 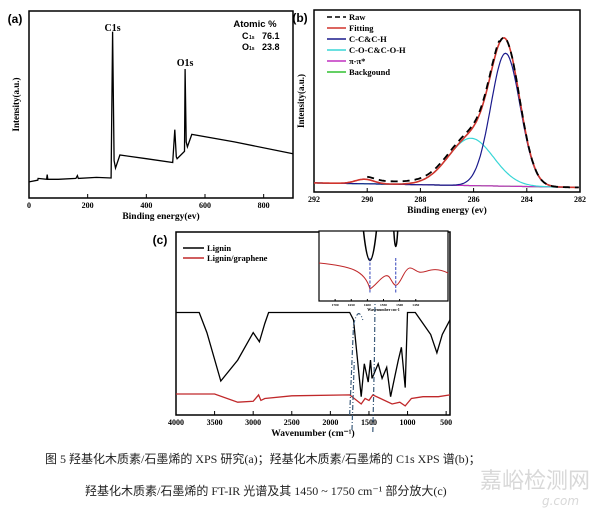 I want to click on legend-label: Fitting, so click(x=361, y=28).